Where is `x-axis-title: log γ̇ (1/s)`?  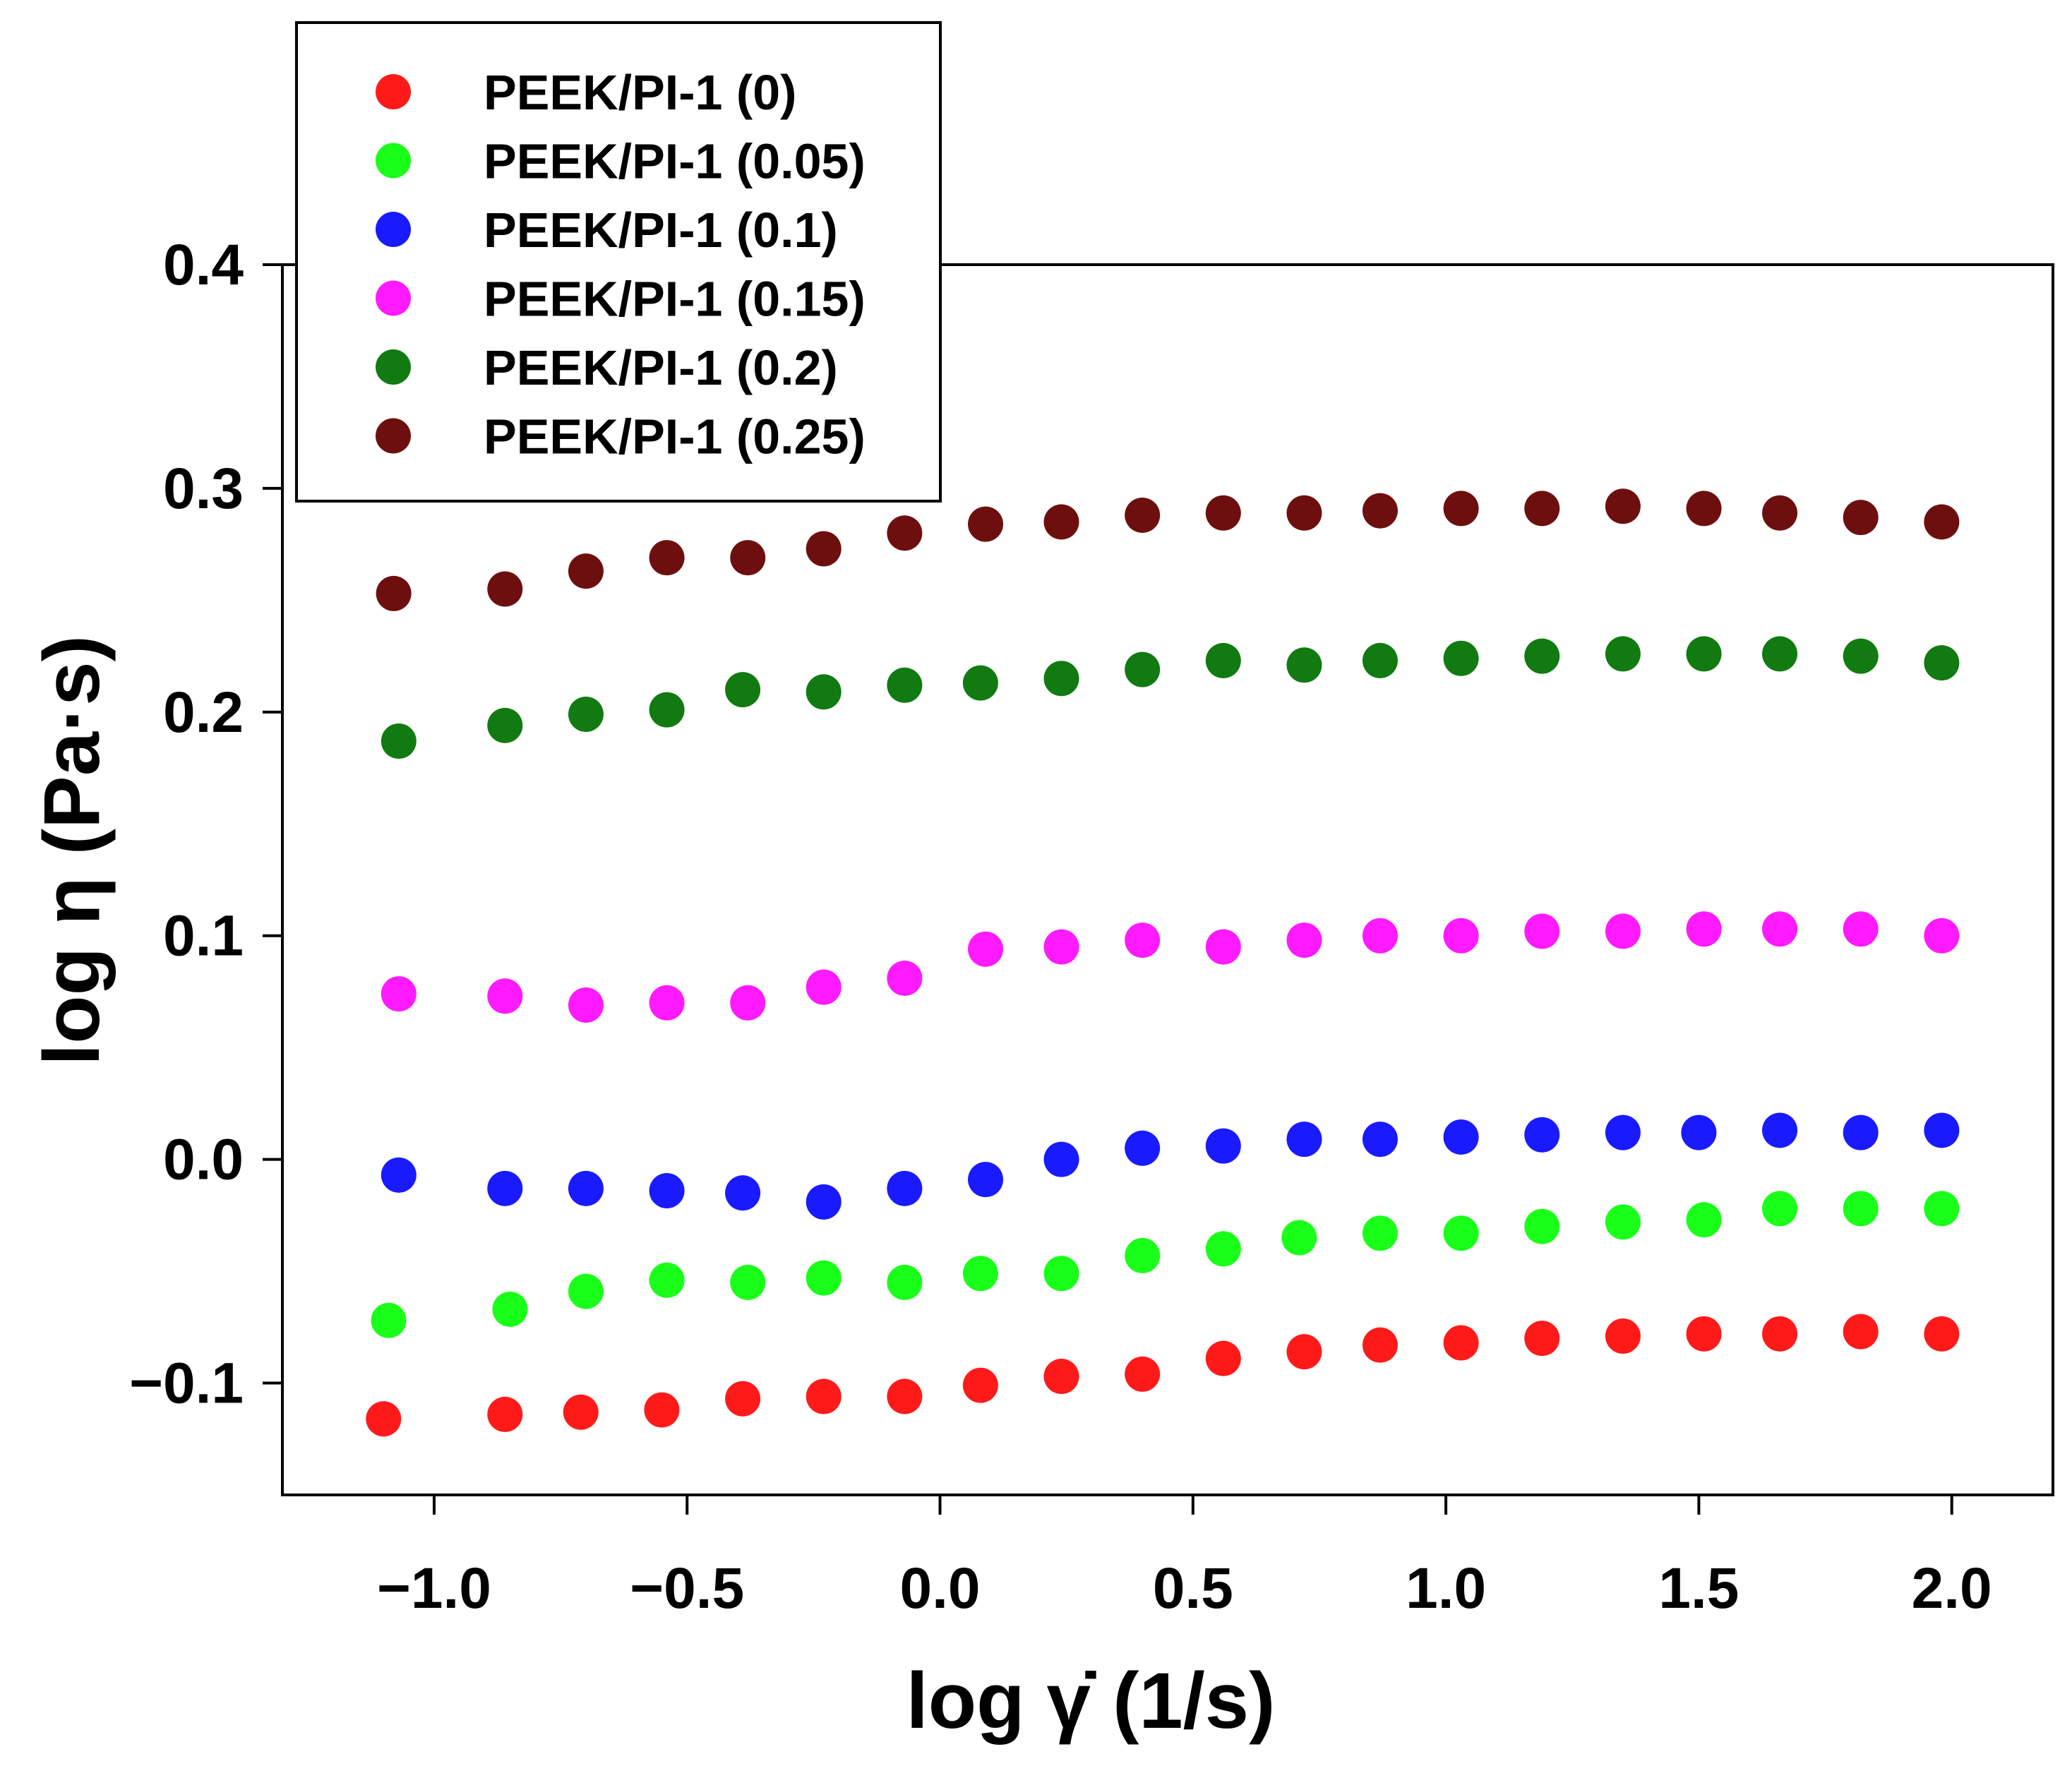 x-axis-title: log γ̇ (1/s) is located at coordinates (1091, 1701).